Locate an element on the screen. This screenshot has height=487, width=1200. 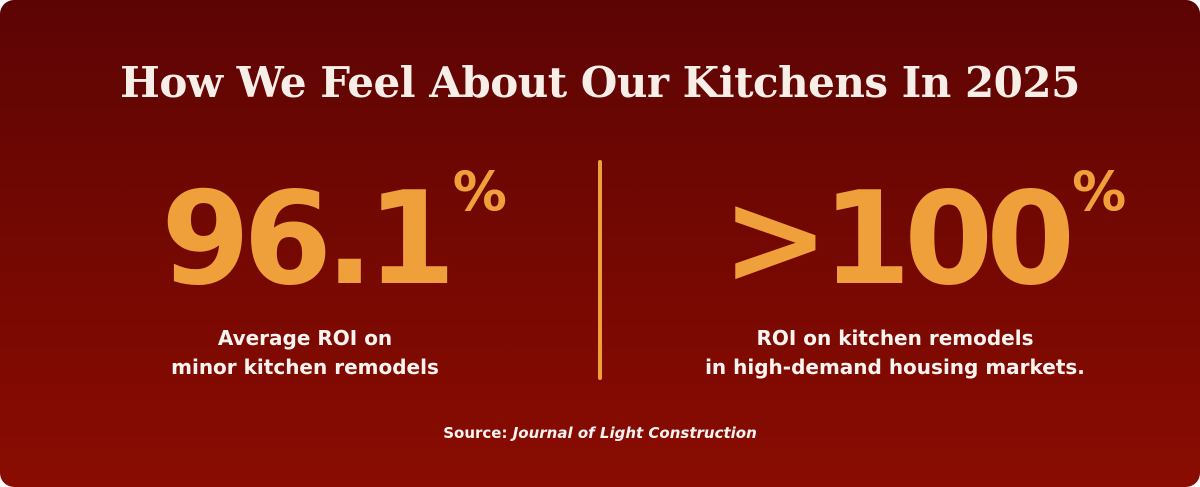
source-label: Source: is located at coordinates (475, 433).